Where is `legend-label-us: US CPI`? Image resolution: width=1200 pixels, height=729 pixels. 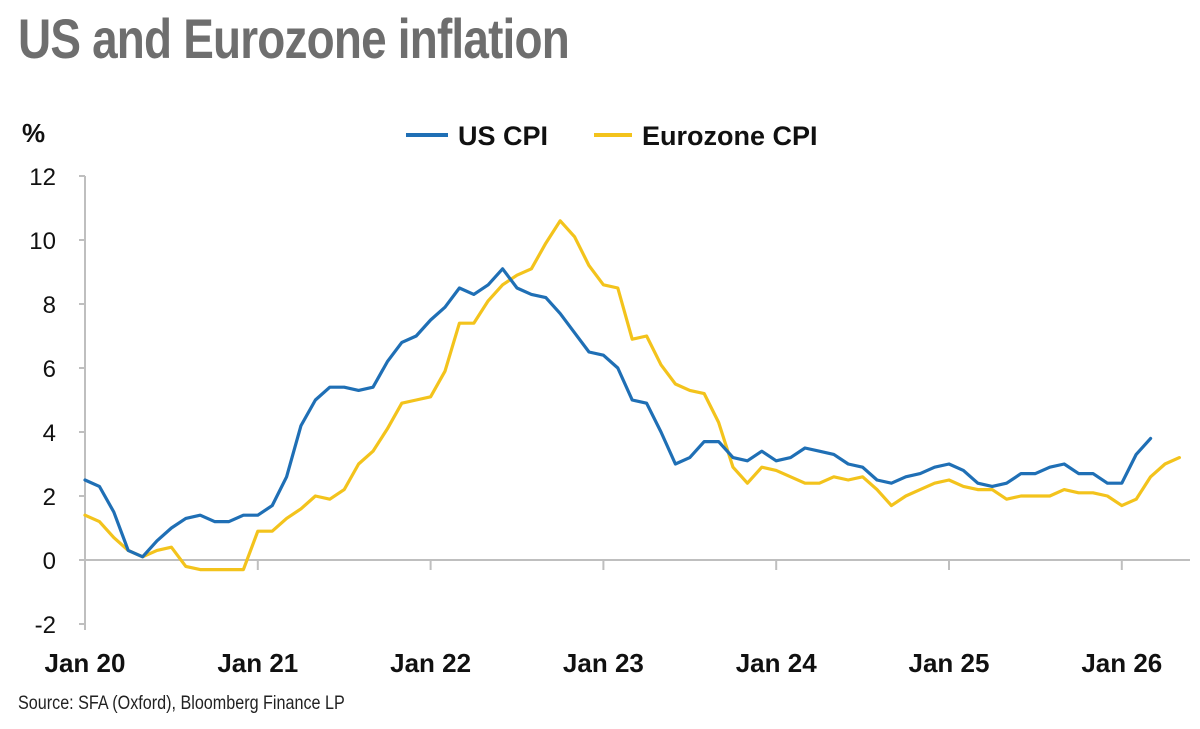
legend-label-us: US CPI is located at coordinates (503, 136).